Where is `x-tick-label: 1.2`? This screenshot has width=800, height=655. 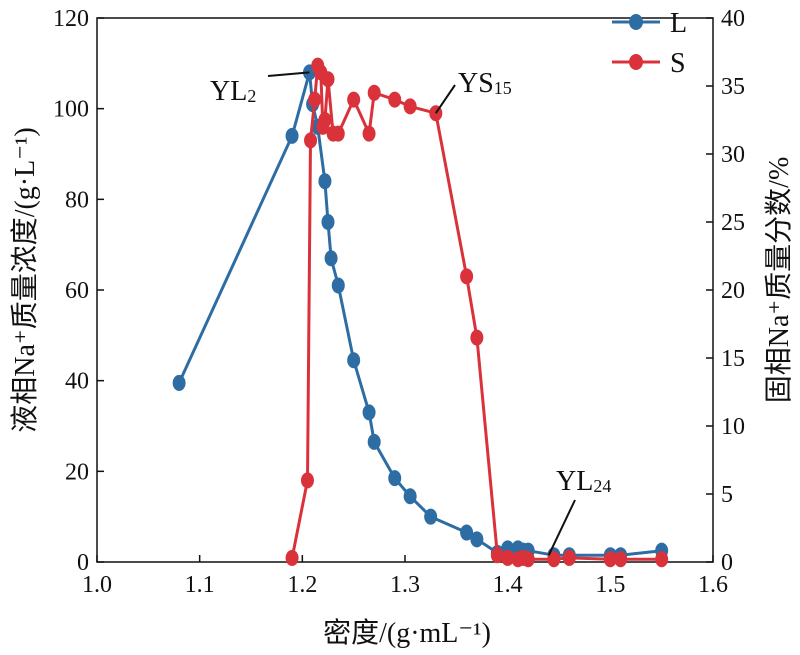 x-tick-label: 1.2 is located at coordinates (302, 585).